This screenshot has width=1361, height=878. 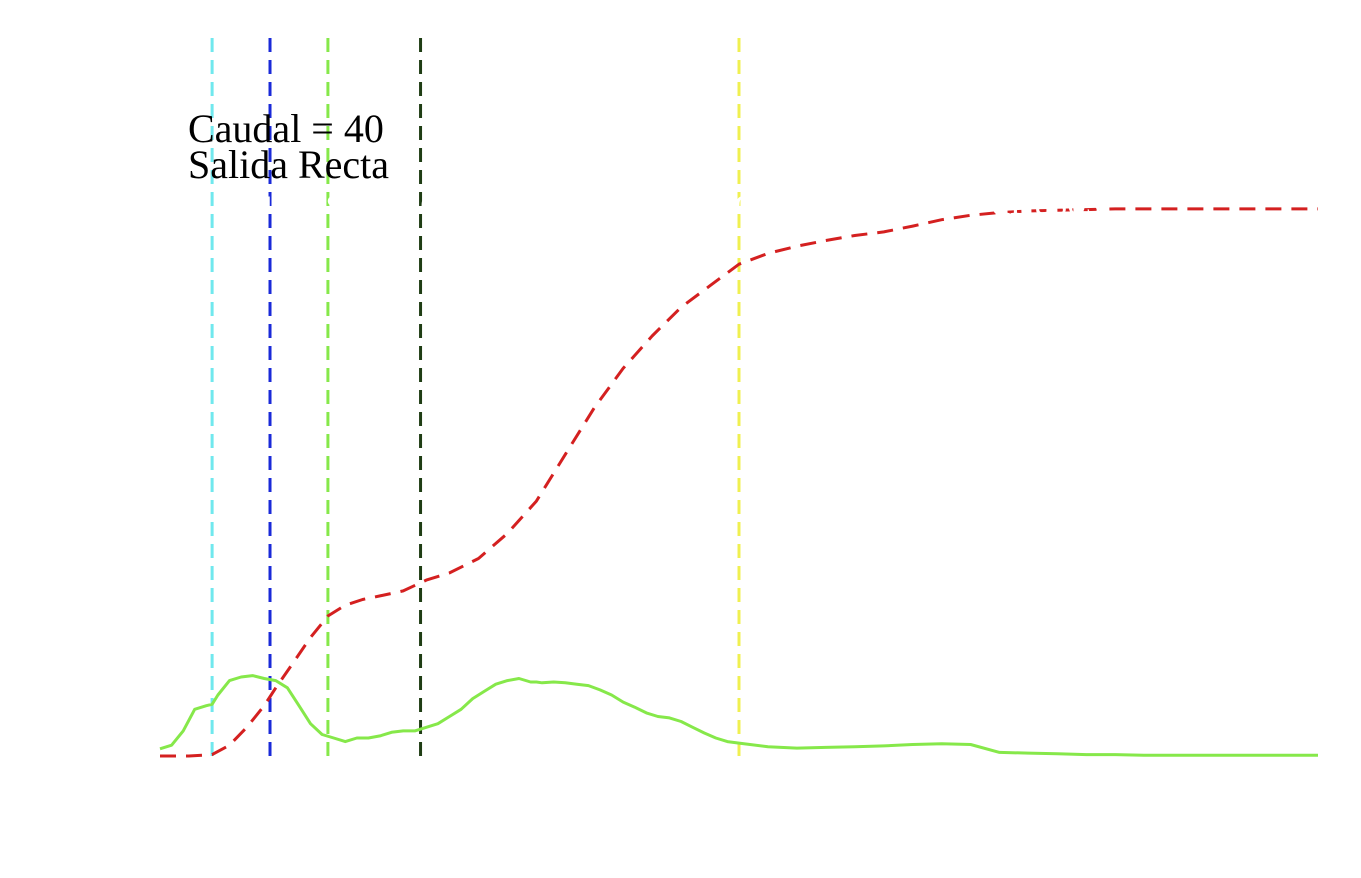 I want to click on x-axis-title: Tiempo, so click(x=739, y=846).